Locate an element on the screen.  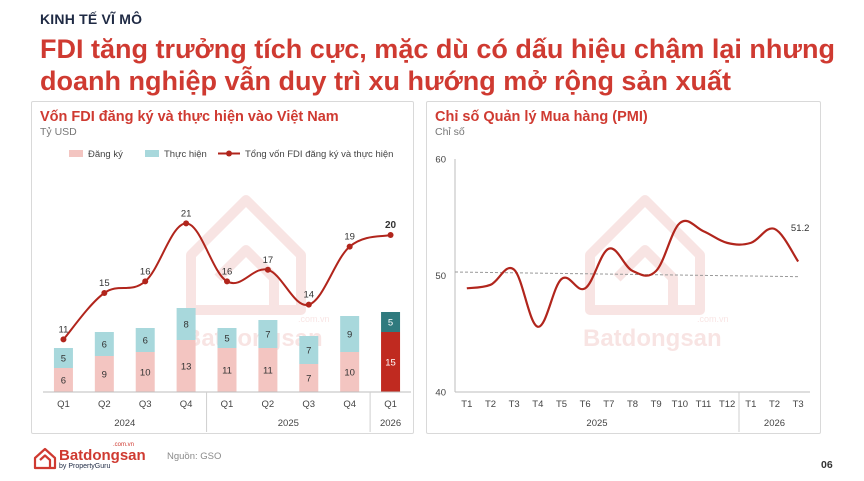
y-tick-label: 50 is located at coordinates (440, 276).